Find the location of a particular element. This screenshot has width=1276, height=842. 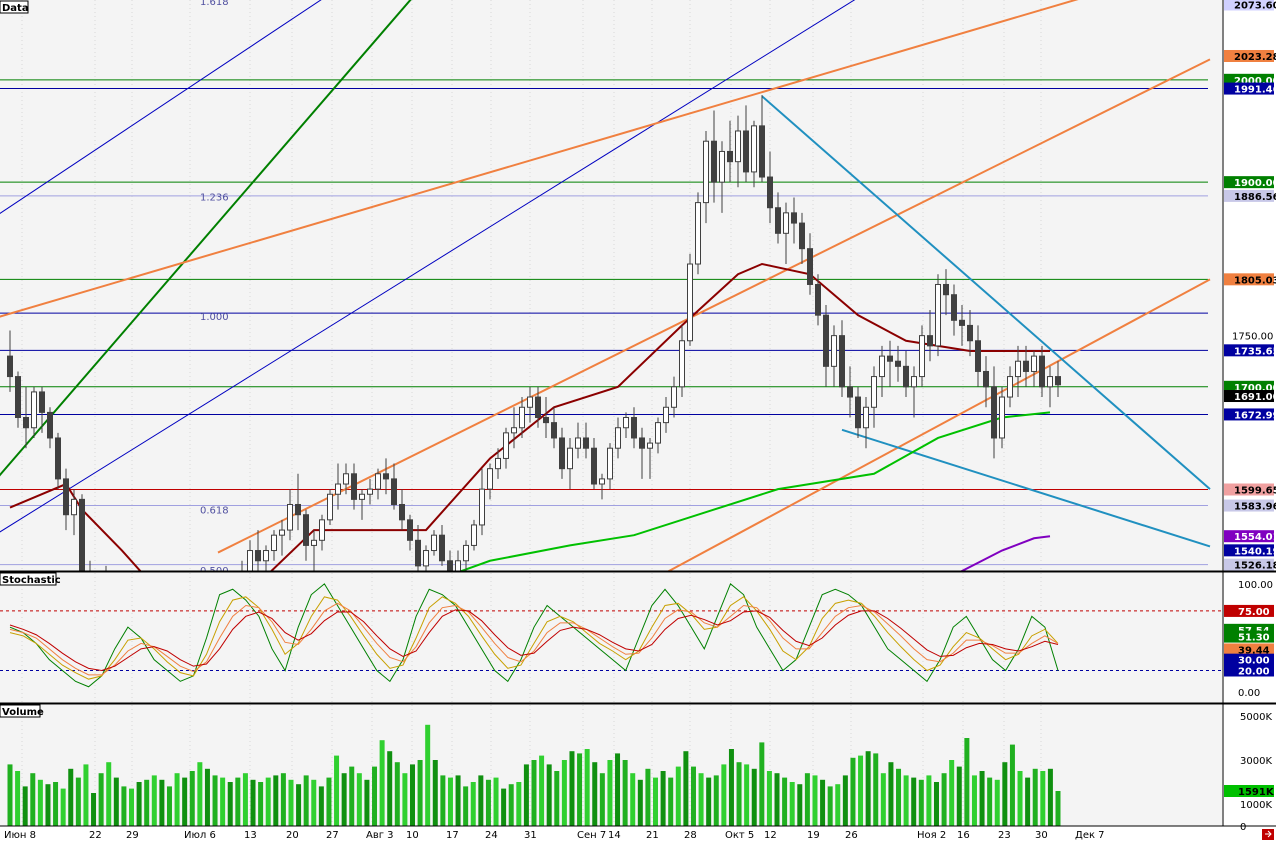

price-badge-label: 1583.96 is located at coordinates (1255, 507).